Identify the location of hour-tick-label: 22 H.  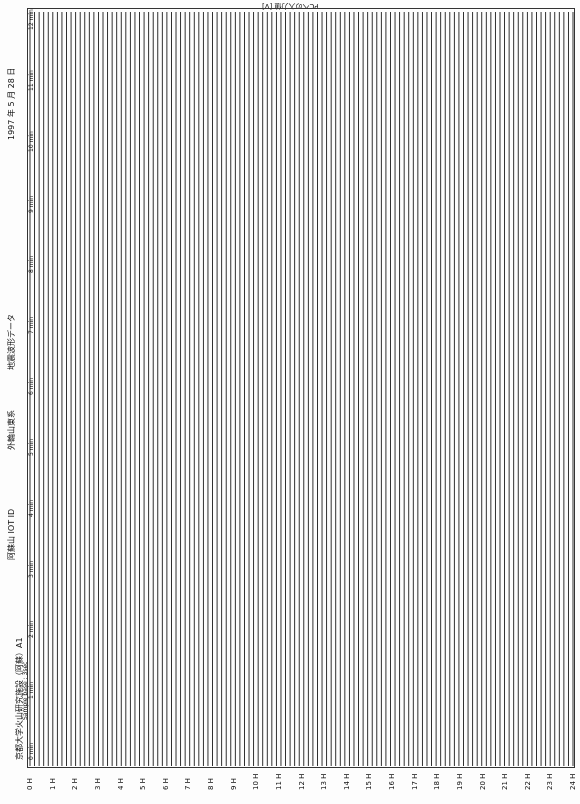
(527, 781).